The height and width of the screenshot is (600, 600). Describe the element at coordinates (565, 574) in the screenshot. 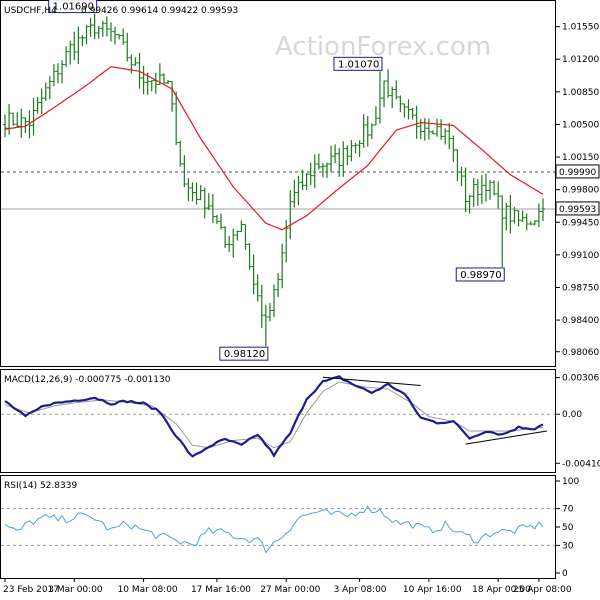

I see `rsi-y-tick-label: 0` at that location.